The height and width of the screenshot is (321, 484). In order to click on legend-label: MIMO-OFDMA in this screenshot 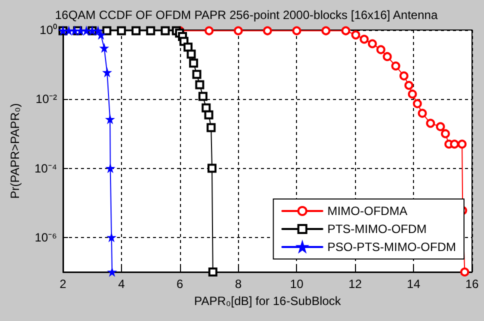, I will do `click(367, 211)`.